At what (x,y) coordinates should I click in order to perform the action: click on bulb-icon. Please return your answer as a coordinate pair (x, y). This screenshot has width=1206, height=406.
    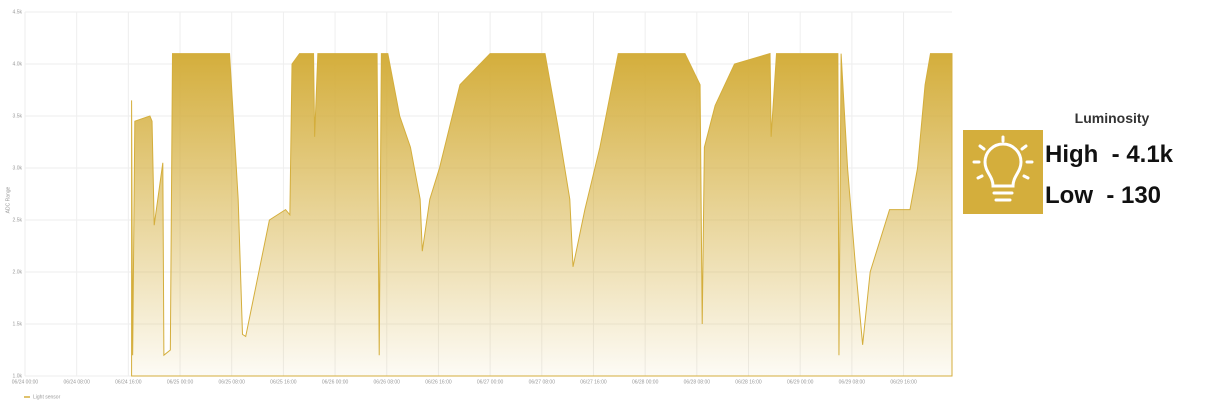
    Looking at the image, I should click on (1003, 168).